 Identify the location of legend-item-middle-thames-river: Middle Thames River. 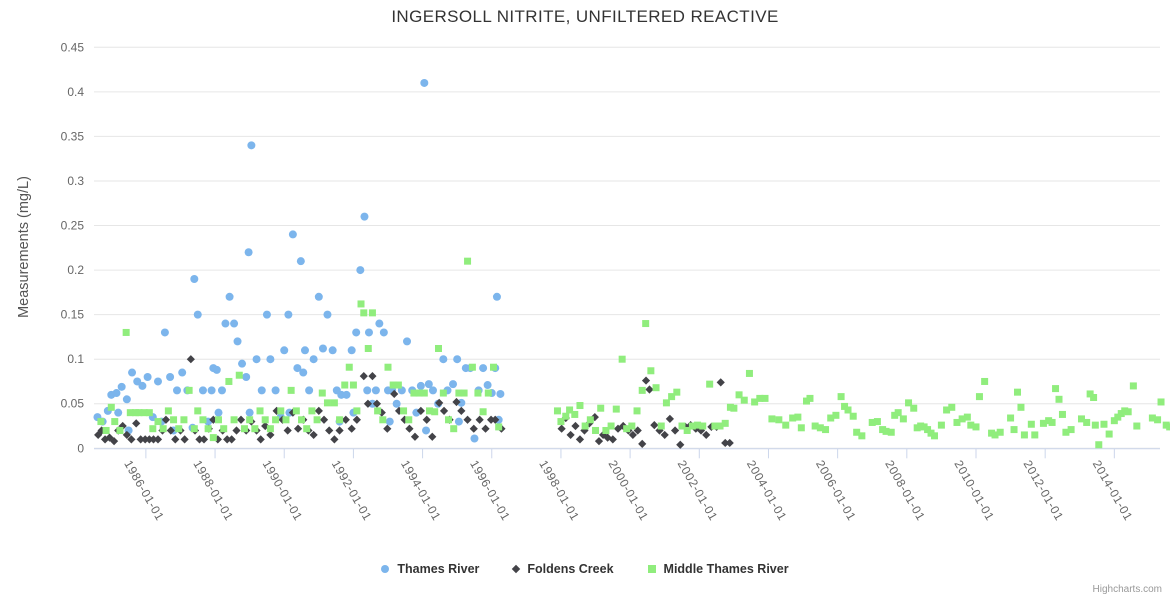
(718, 569).